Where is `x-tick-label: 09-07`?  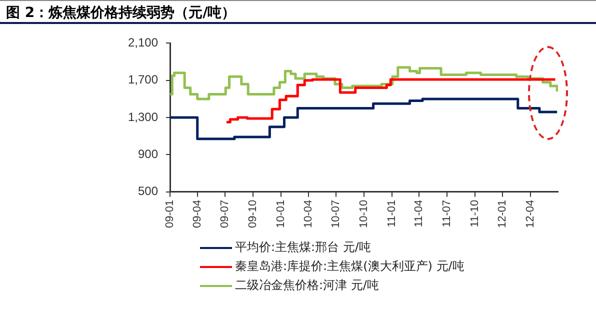 x-tick-label: 09-07 is located at coordinates (225, 214).